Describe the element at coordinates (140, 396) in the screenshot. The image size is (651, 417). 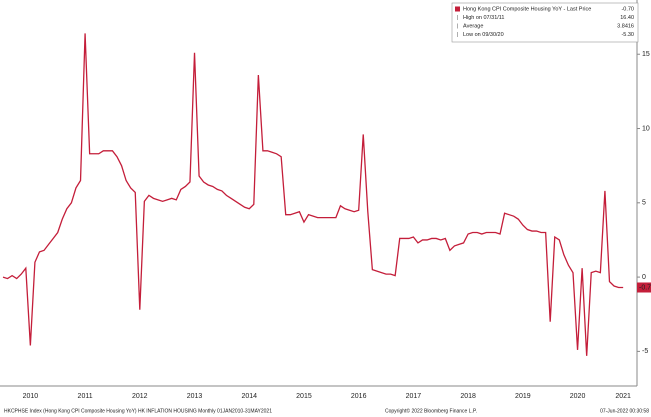
I see `x-tick-label: 2012` at that location.